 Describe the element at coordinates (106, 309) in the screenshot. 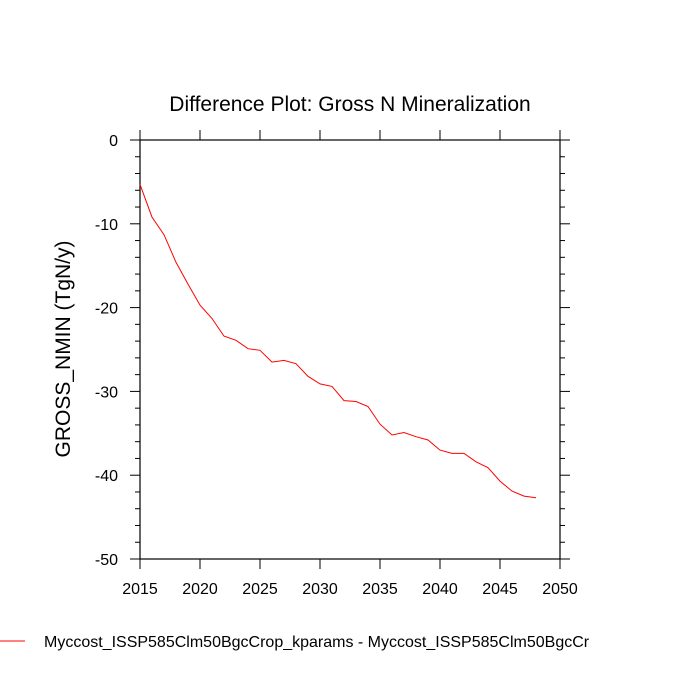

I see `y-tick-label: -20` at that location.